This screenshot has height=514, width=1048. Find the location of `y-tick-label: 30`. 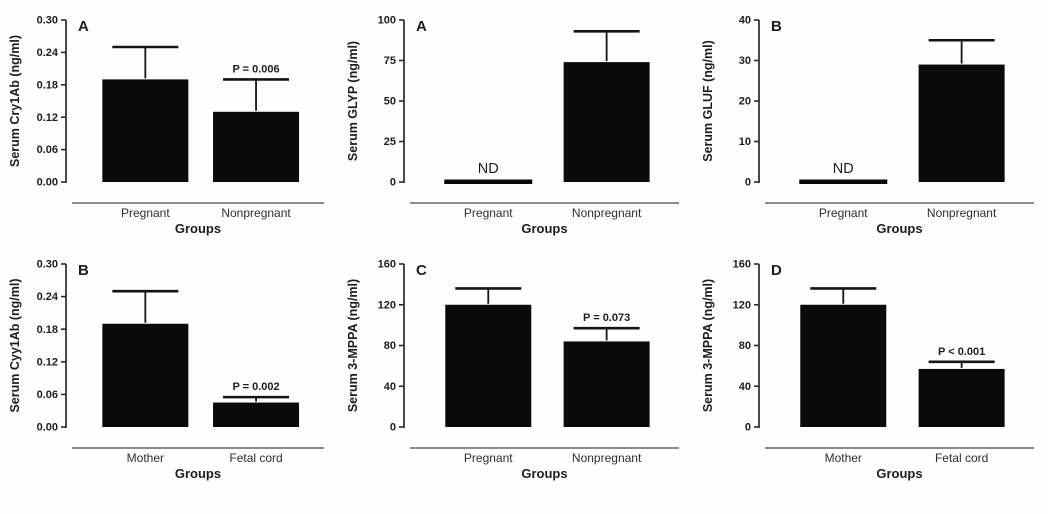

y-tick-label: 30 is located at coordinates (745, 61).